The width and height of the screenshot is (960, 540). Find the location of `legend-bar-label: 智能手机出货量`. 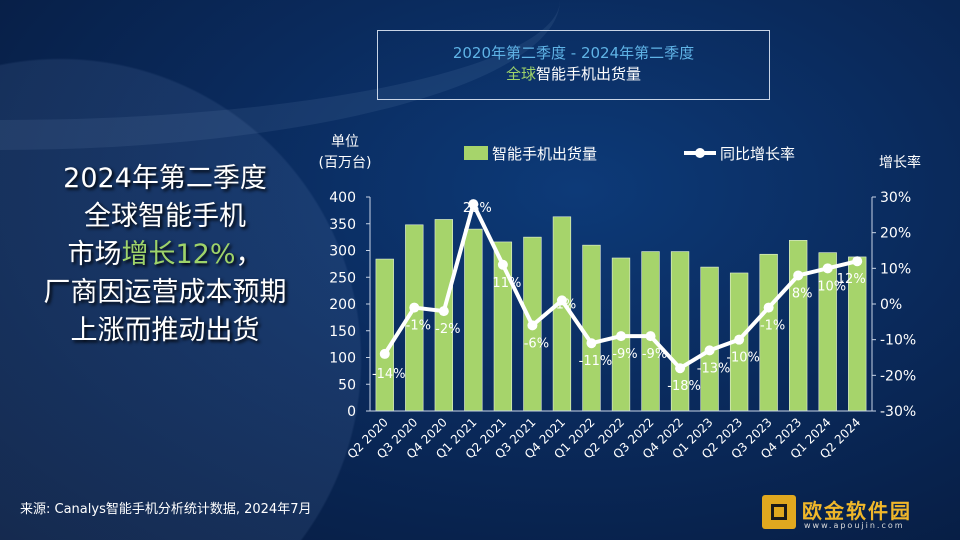

legend-bar-label: 智能手机出货量 is located at coordinates (544, 154).